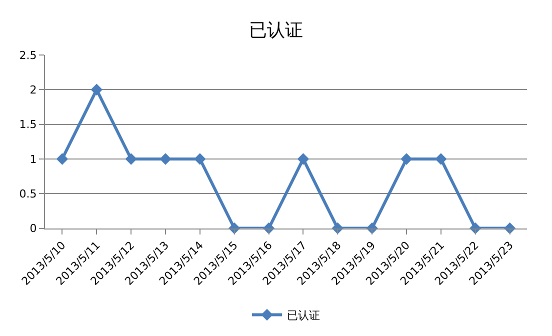  What do you see at coordinates (28, 55) in the screenshot?
I see `y-tick-label: 2.5` at bounding box center [28, 55].